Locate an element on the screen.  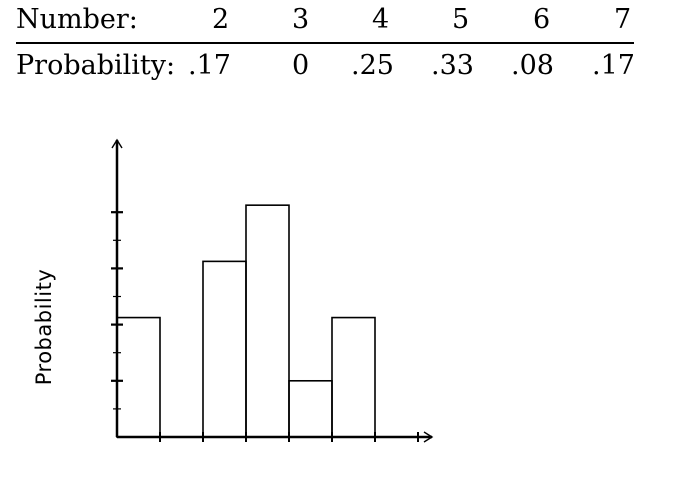
number-cell: 7 is located at coordinates (623, 19).